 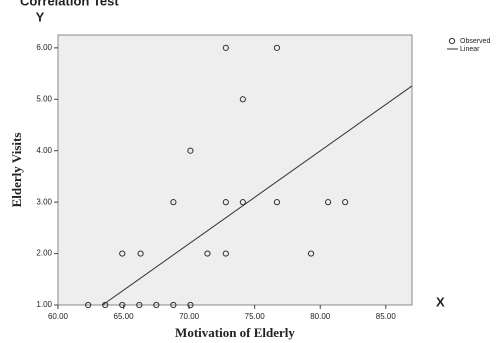 I want to click on x-tick-label: 65.00, so click(x=124, y=316).